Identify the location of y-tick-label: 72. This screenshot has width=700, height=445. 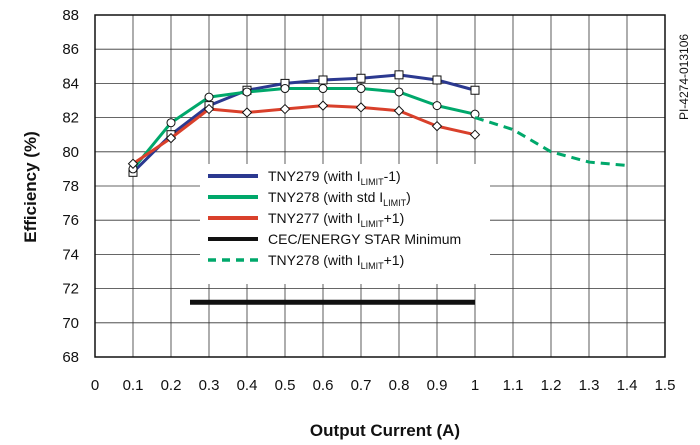
(70, 289).